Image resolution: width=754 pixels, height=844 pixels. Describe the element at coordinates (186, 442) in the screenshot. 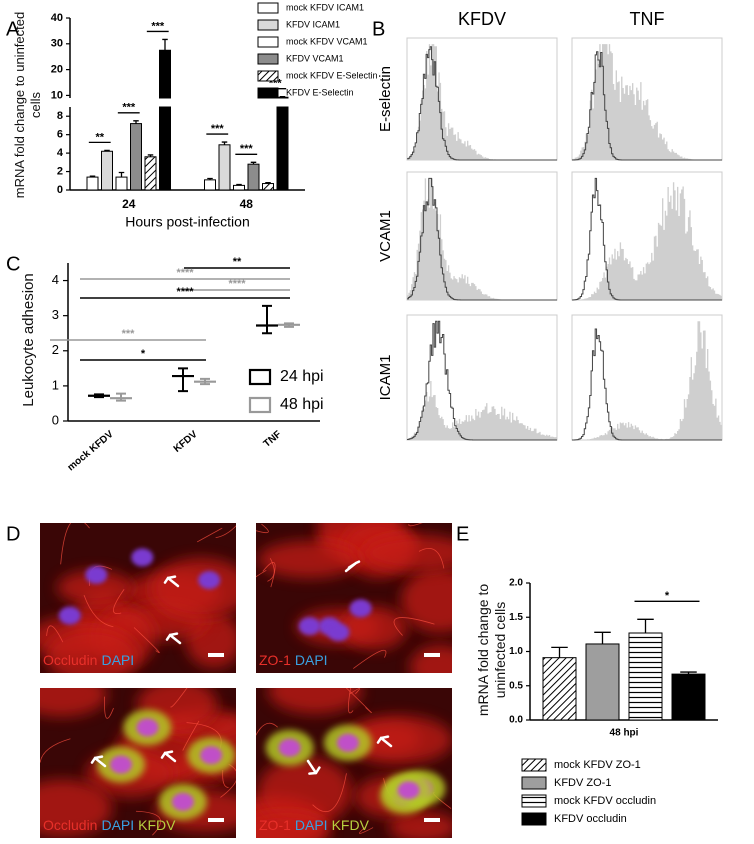

I see `x-tick-label: KFDV` at that location.